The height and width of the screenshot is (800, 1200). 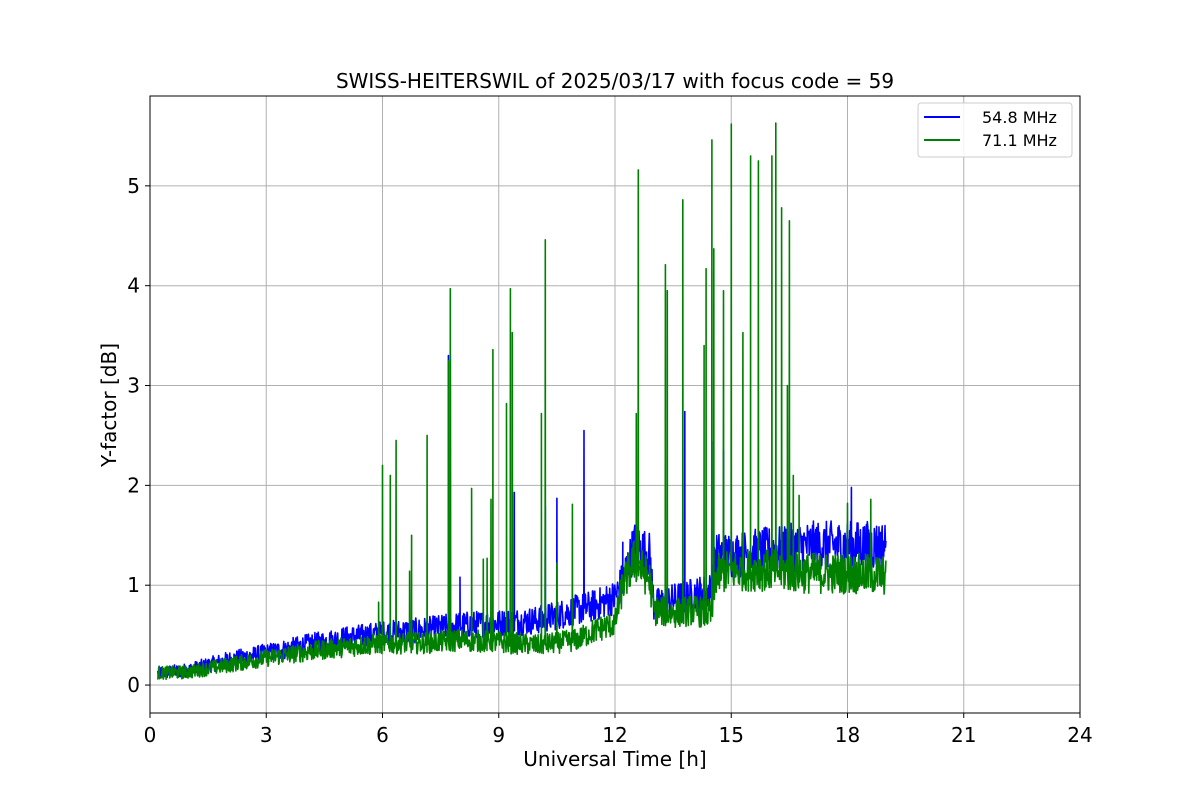 What do you see at coordinates (133, 286) in the screenshot?
I see `y-tick-label: 4` at bounding box center [133, 286].